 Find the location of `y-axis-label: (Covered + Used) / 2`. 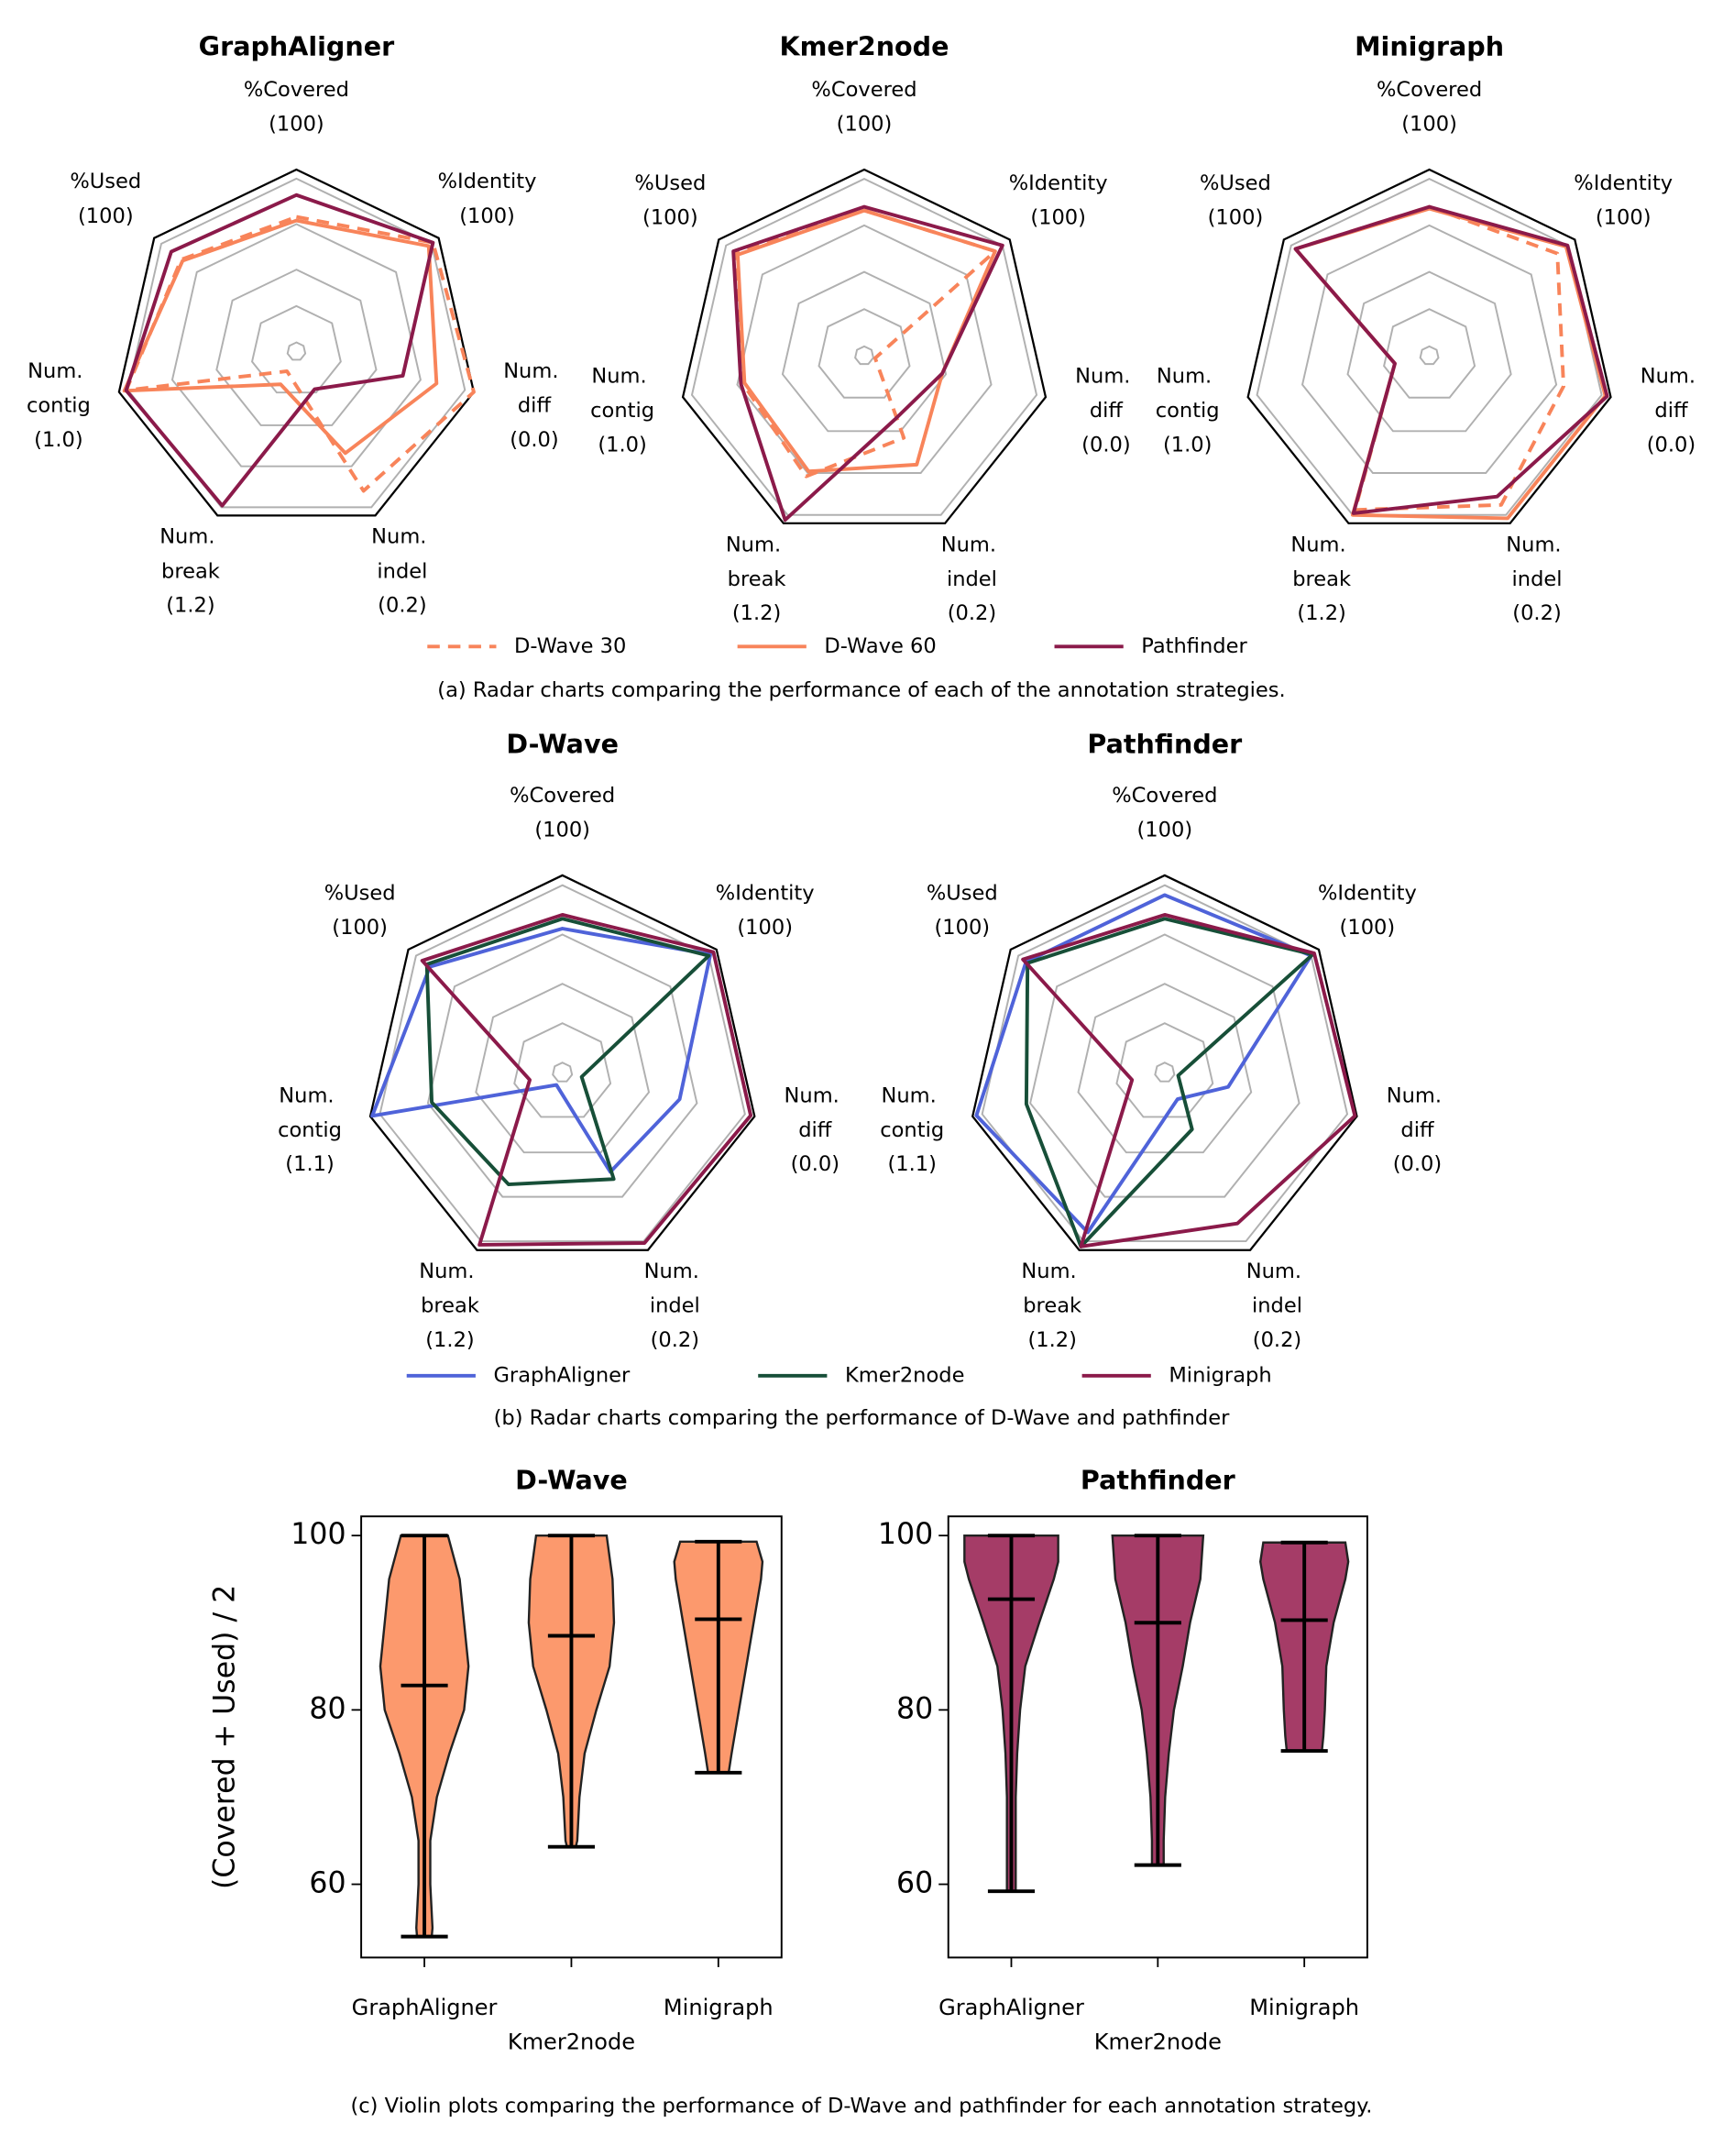

y-axis-label: (Covered + Used) / 2 is located at coordinates (225, 1737).